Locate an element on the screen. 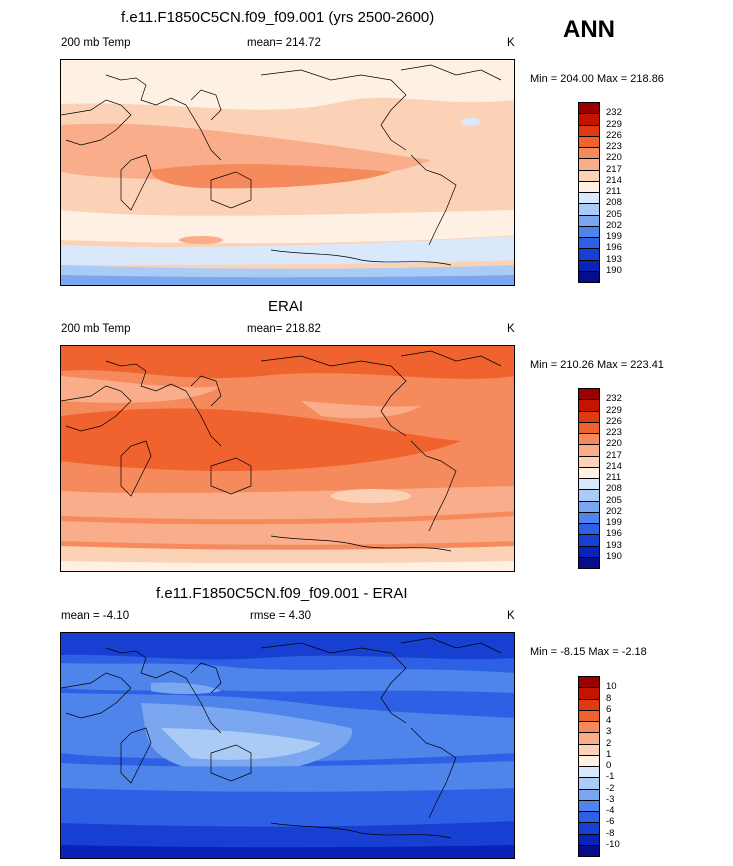 The width and height of the screenshot is (733, 866). colorbar-tick-label: 0 is located at coordinates (609, 765).